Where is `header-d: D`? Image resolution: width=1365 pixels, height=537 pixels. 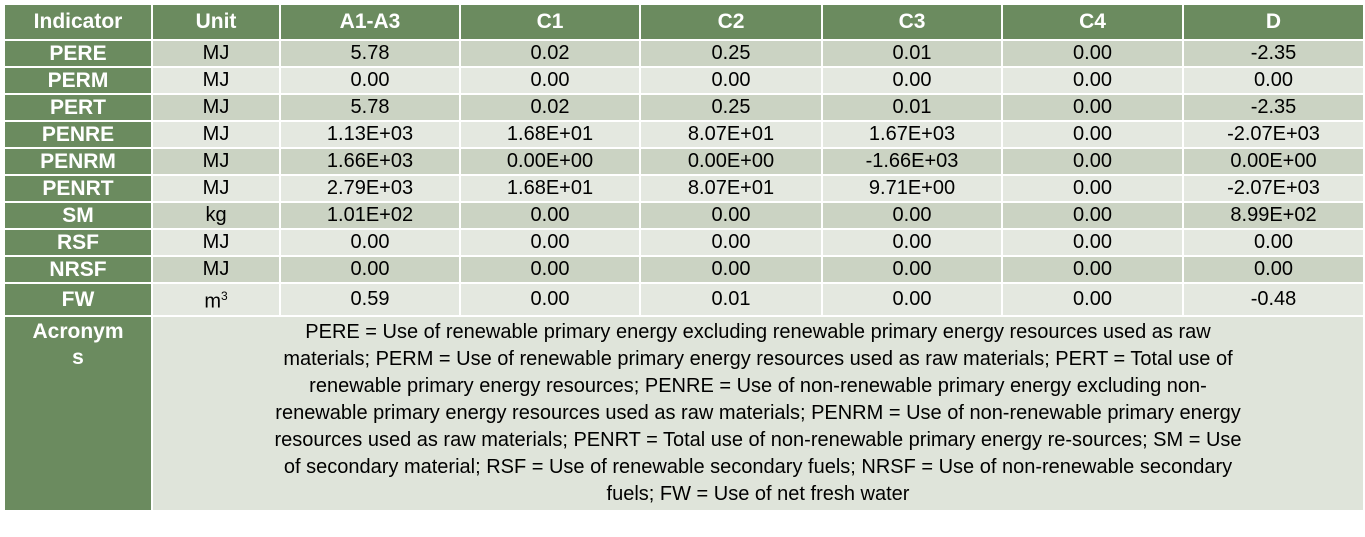
header-d: D is located at coordinates (1273, 22).